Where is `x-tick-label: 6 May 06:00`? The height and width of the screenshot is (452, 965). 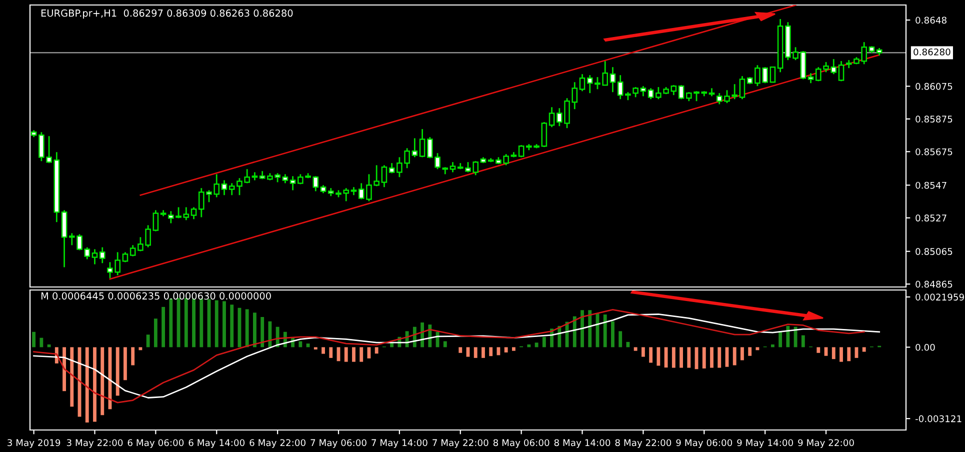
x-tick-label: 6 May 06:00 is located at coordinates (156, 443).